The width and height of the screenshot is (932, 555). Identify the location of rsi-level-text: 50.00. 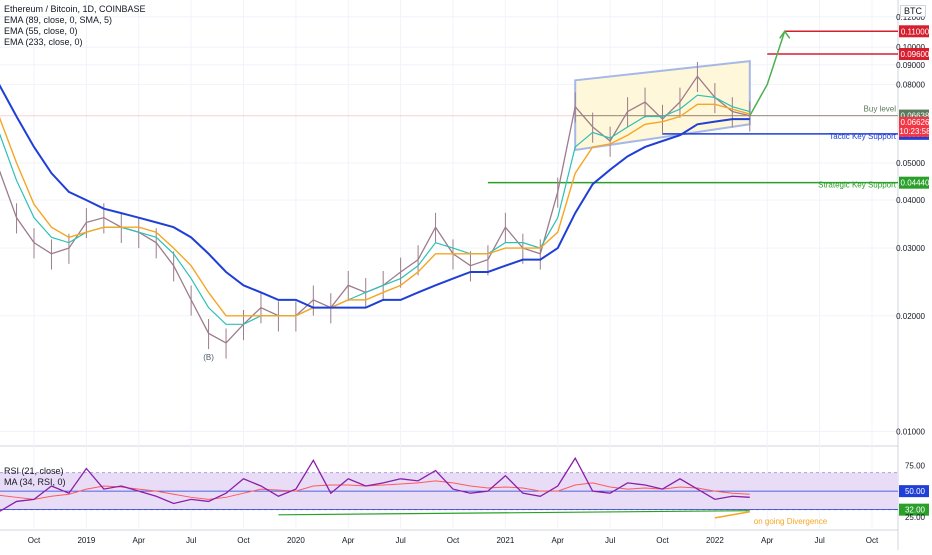
(915, 491).